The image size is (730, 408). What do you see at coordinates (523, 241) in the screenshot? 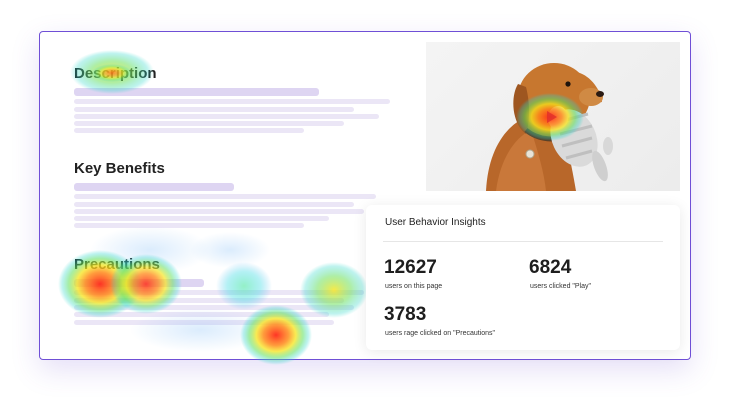
I see `insights-divider` at bounding box center [523, 241].